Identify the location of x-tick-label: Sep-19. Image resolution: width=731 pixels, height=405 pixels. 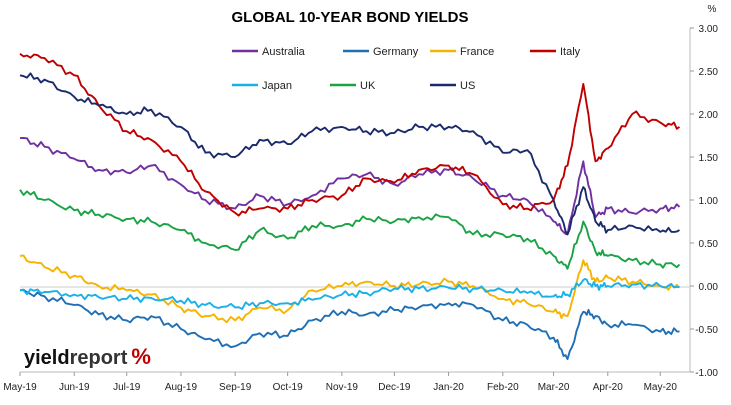
(235, 387).